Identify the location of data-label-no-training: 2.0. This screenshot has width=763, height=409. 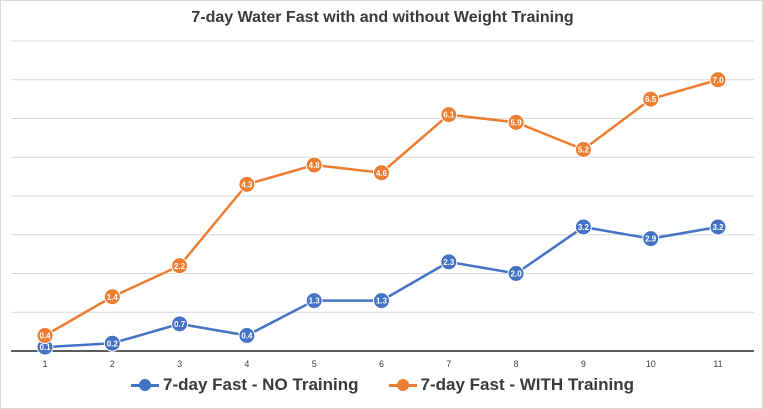
(517, 274).